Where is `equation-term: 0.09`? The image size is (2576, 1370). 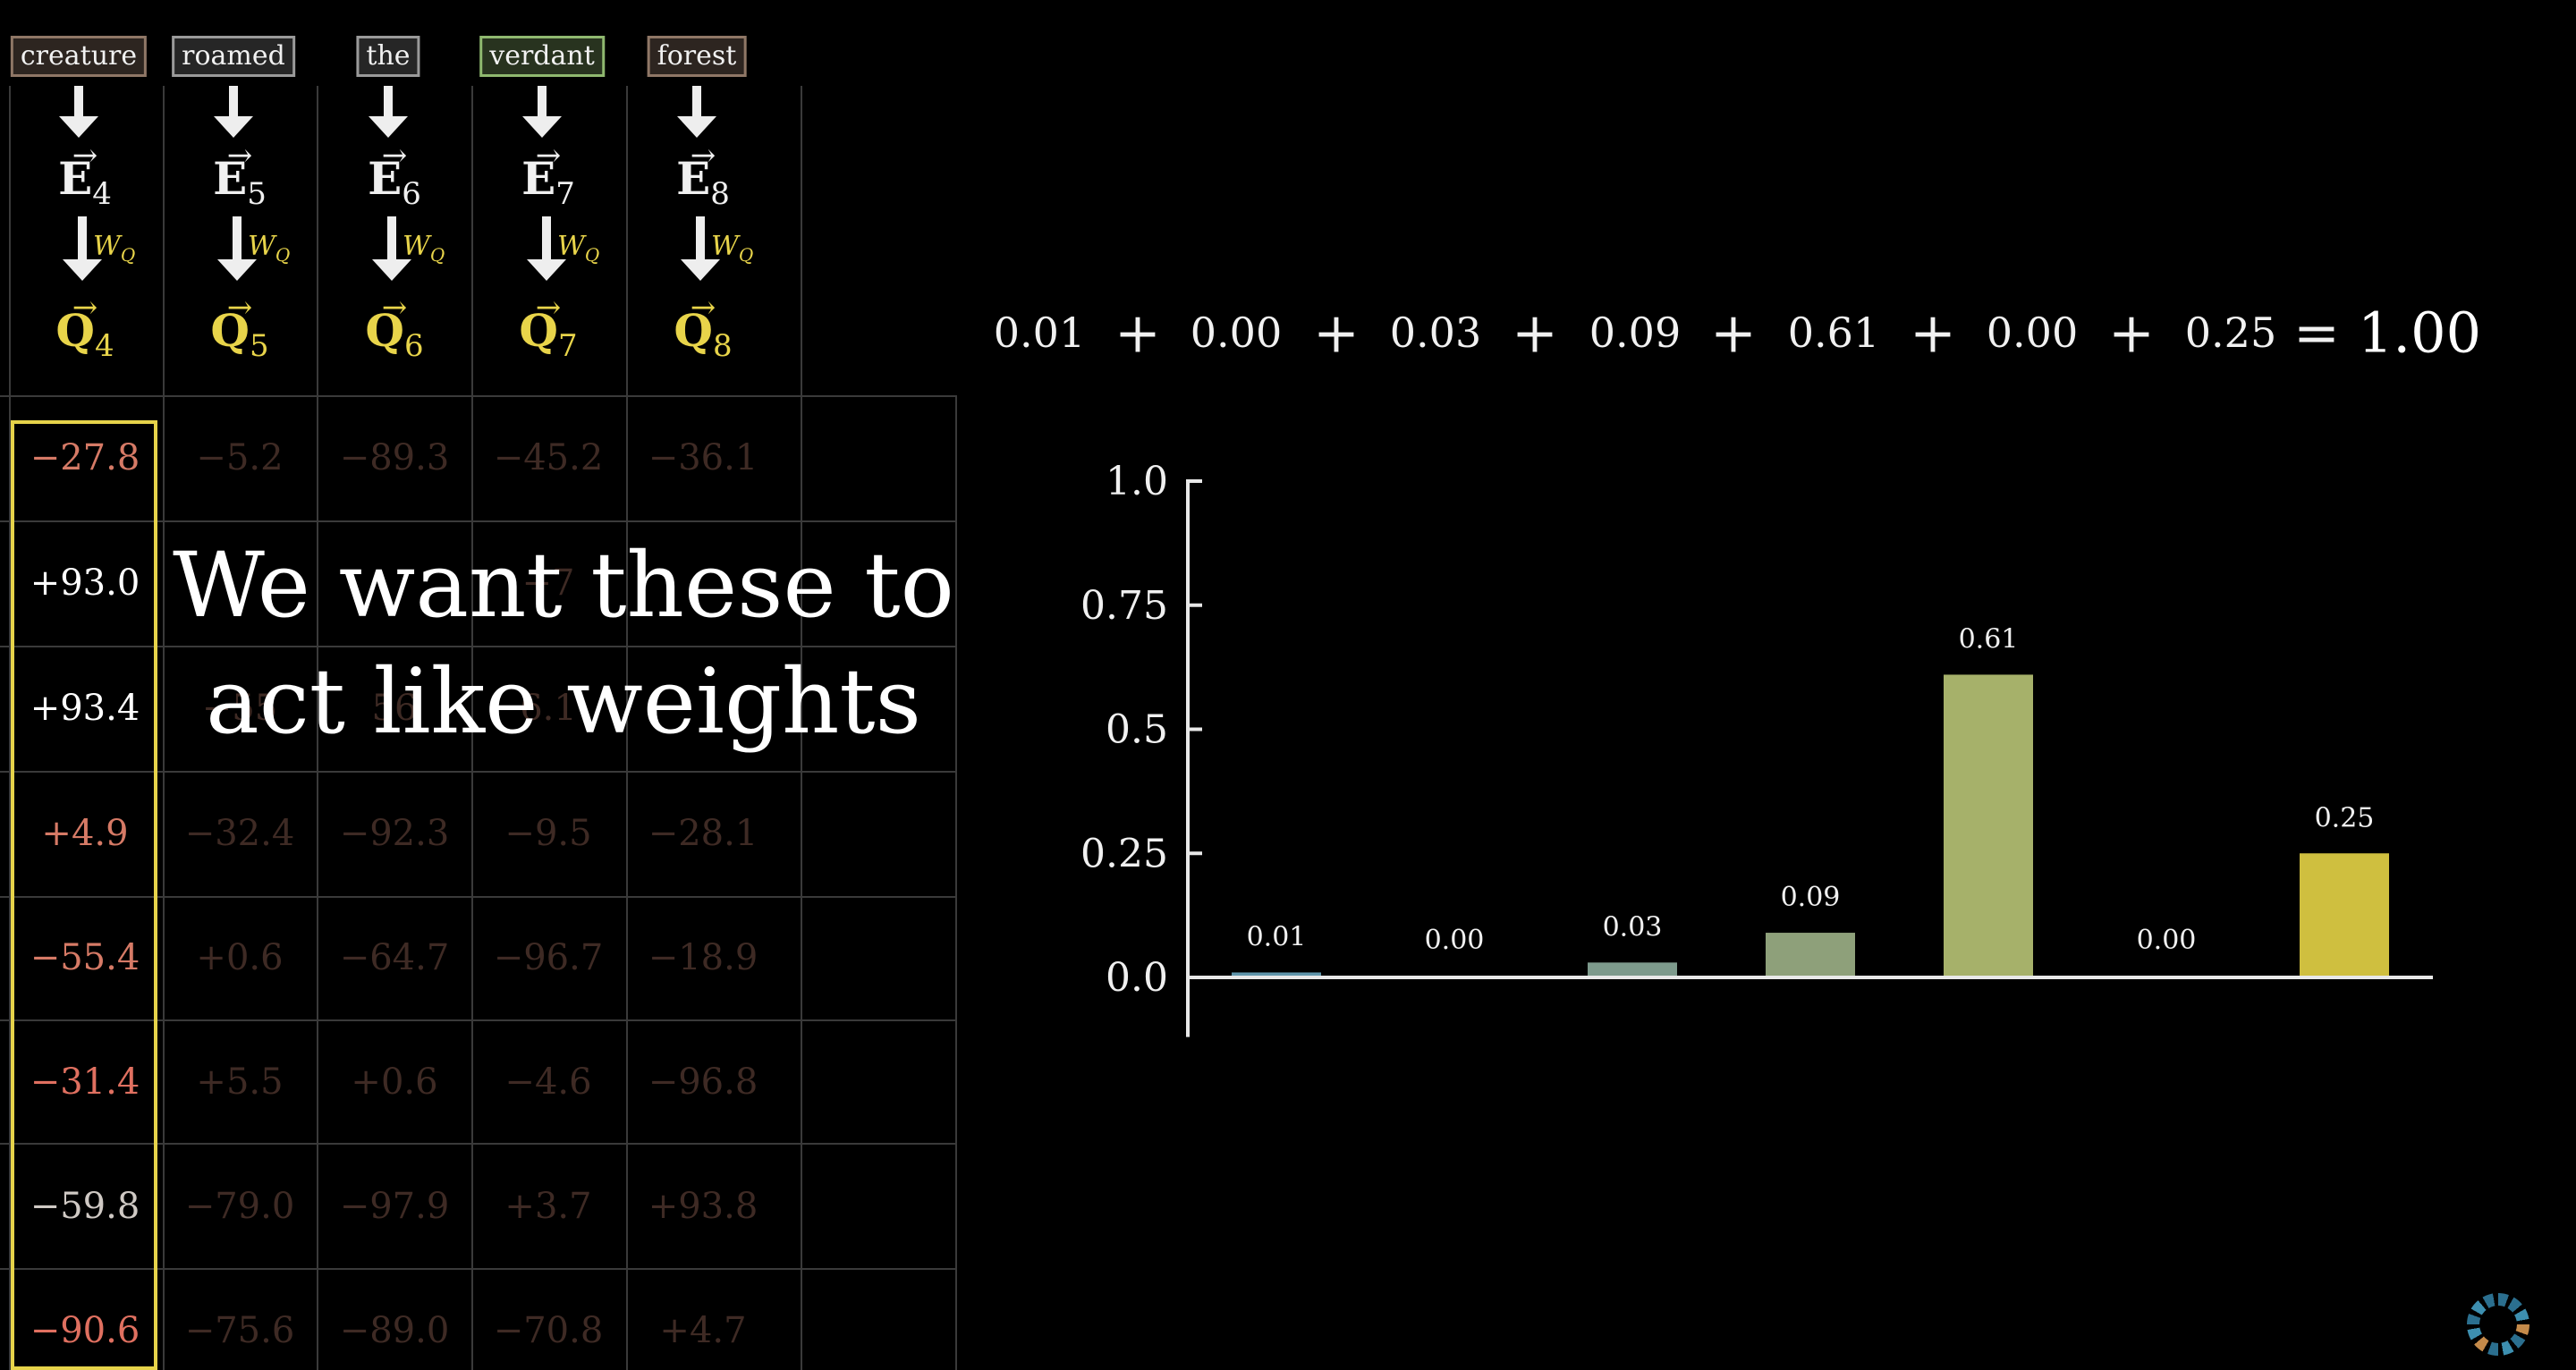
equation-term: 0.09 is located at coordinates (1635, 333).